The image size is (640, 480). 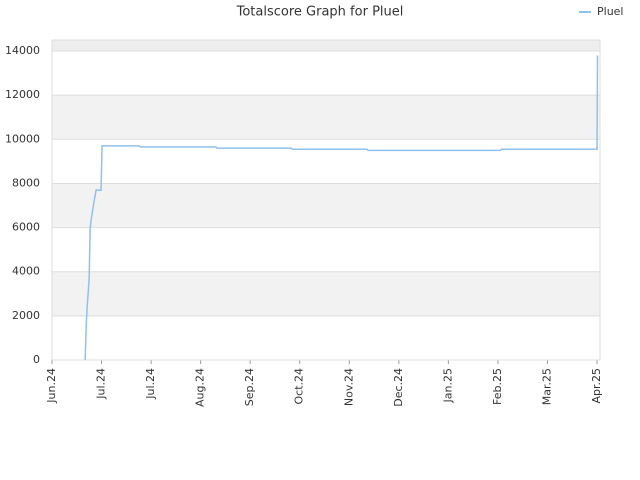 What do you see at coordinates (51, 386) in the screenshot?
I see `x-tick-label: Jun.24` at bounding box center [51, 386].